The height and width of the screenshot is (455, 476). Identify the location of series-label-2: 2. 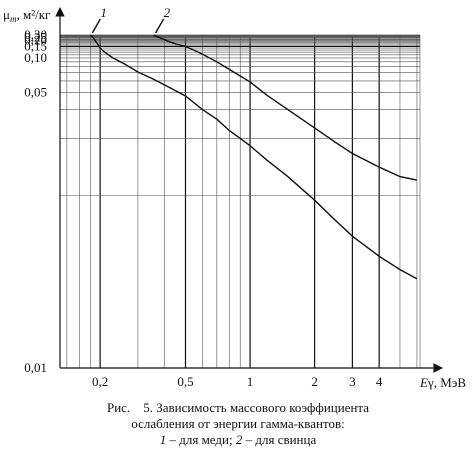
(167, 12).